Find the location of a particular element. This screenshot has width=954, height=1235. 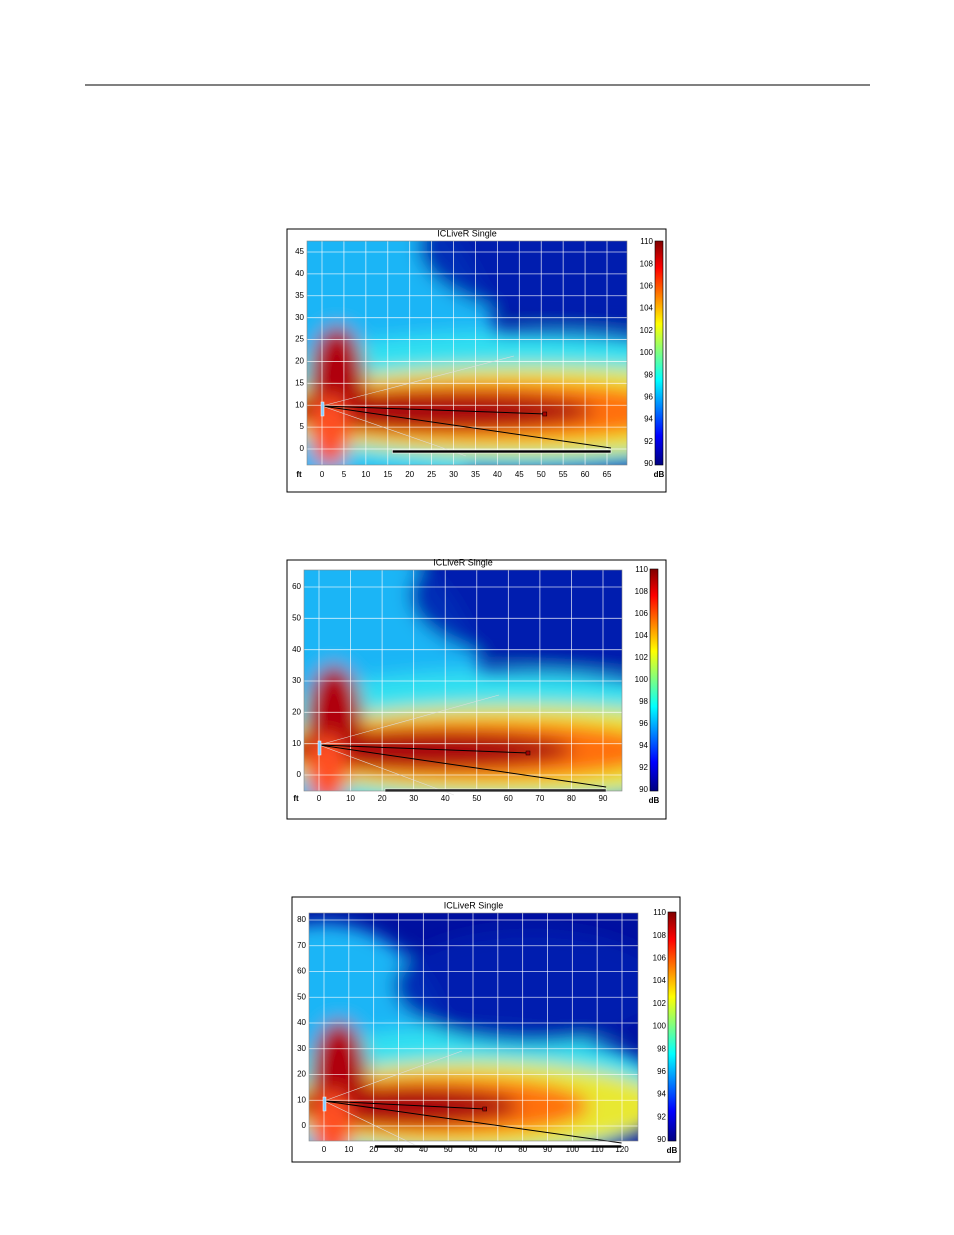

colorbar-label: 94 is located at coordinates (661, 1094).